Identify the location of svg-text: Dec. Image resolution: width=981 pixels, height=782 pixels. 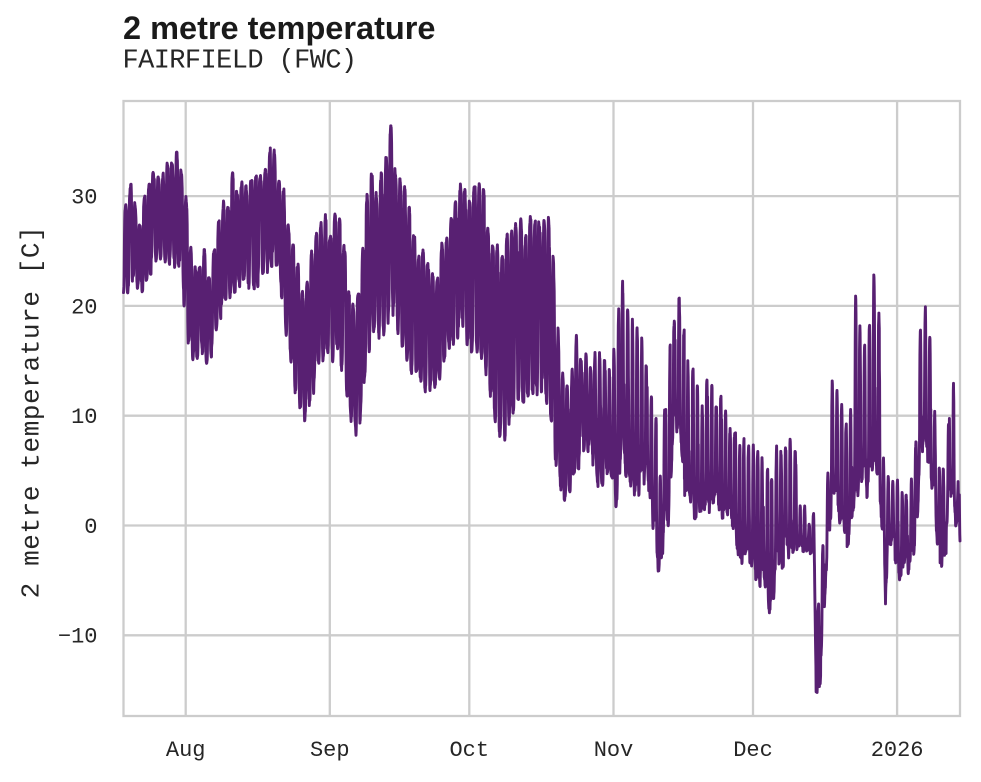
(753, 750).